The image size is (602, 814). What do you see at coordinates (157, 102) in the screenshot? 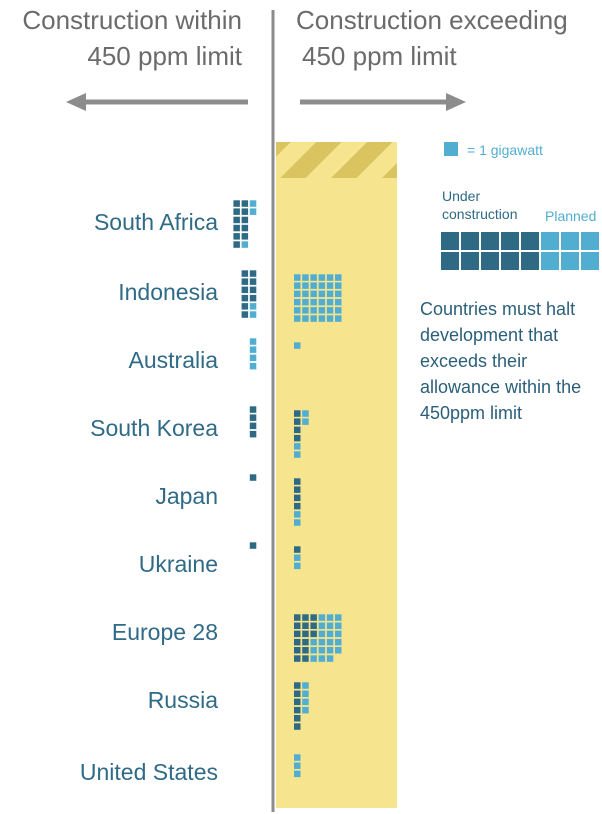
I see `arrow-left-icon` at bounding box center [157, 102].